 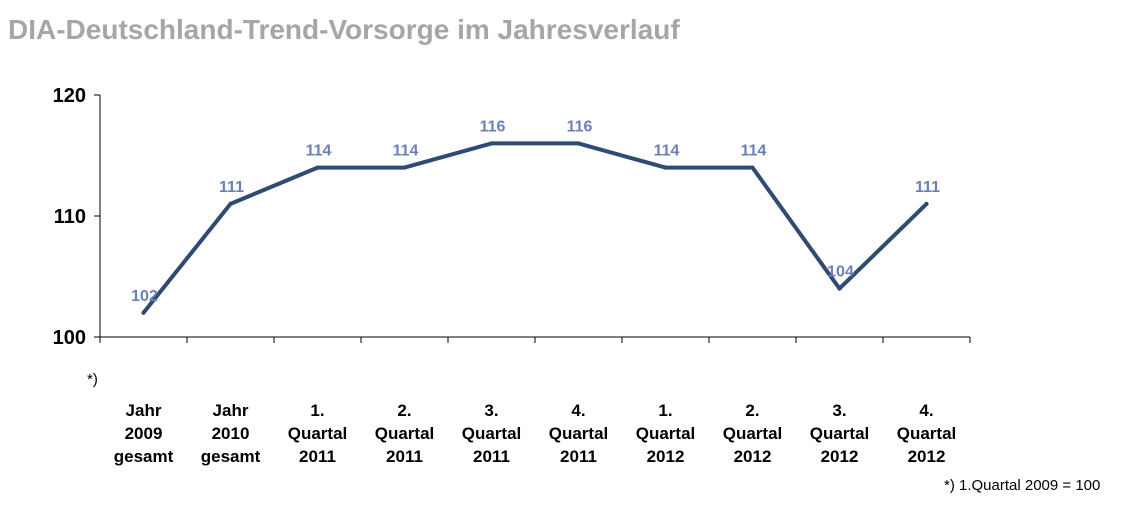 I want to click on x-tick-label: Jahr 2009 gesamt, so click(x=144, y=433).